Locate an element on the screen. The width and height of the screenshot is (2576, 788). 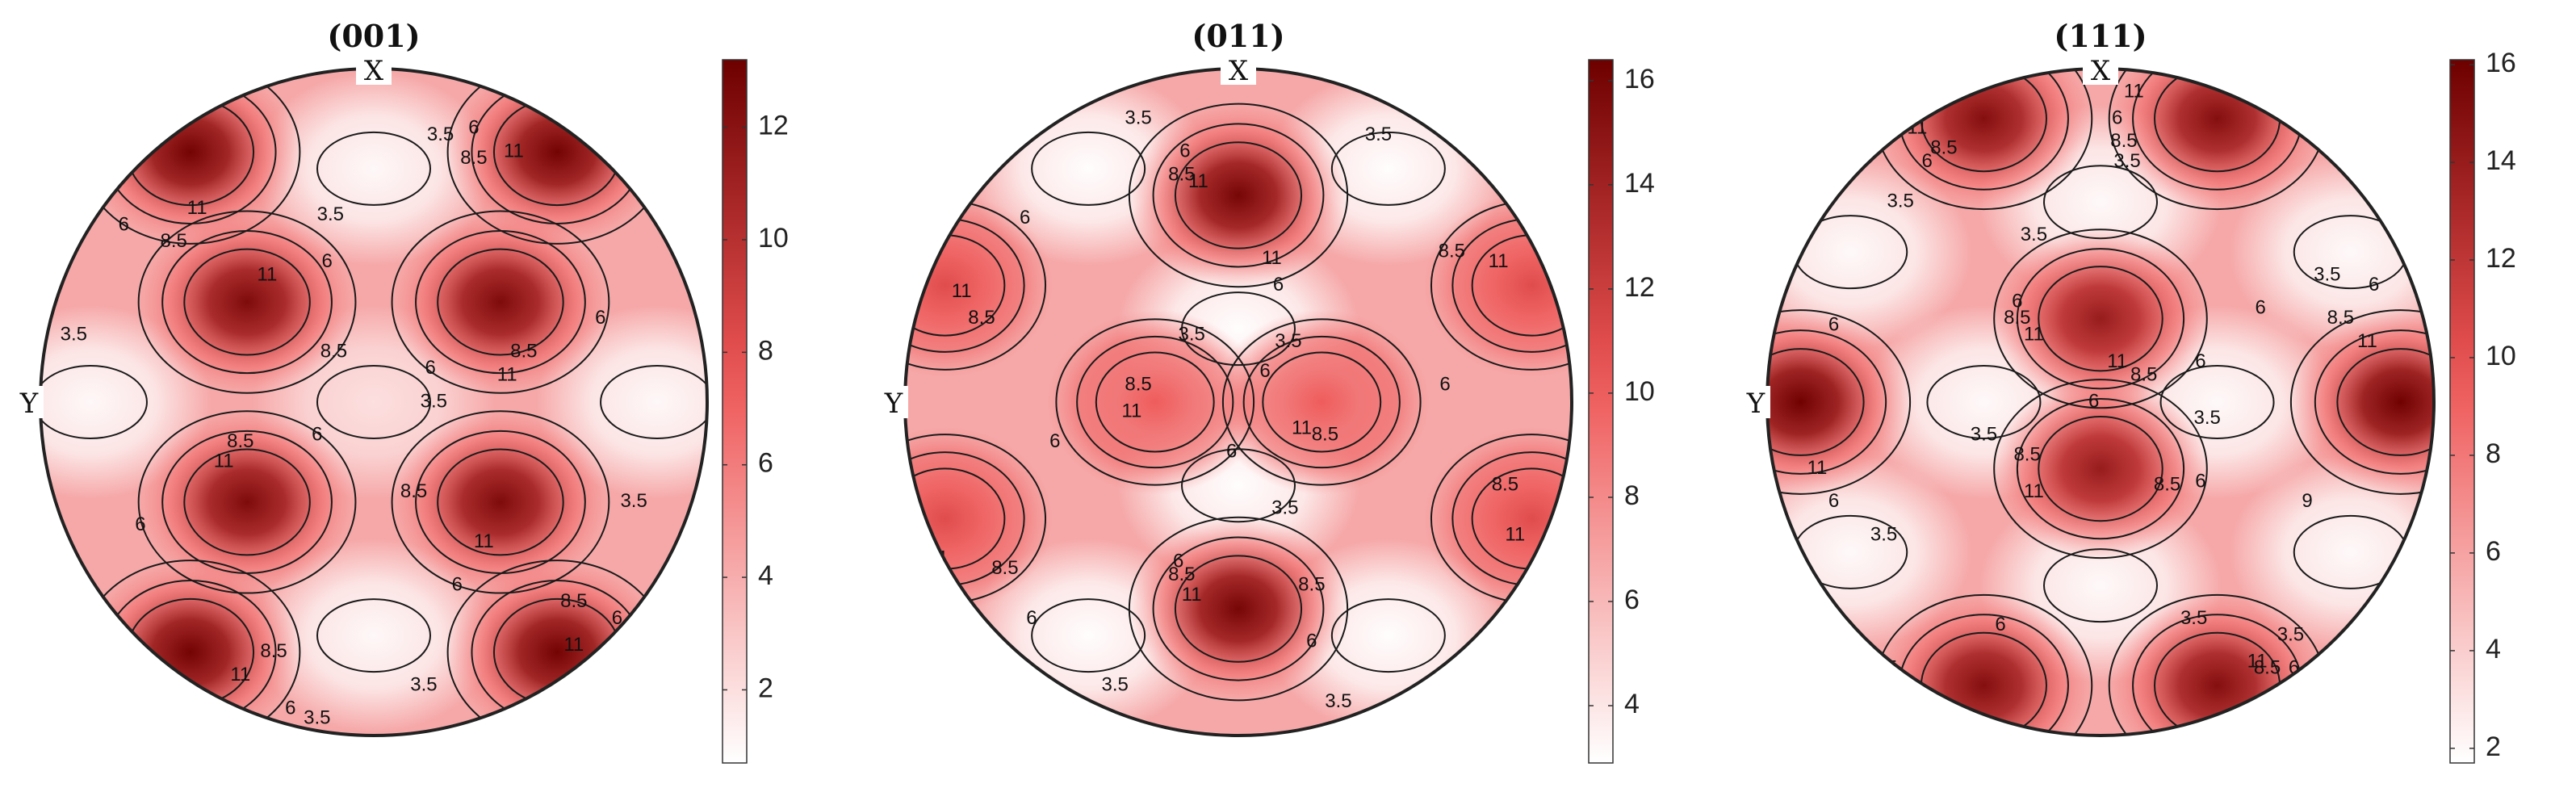
panel-title: (011) is located at coordinates (1238, 36).